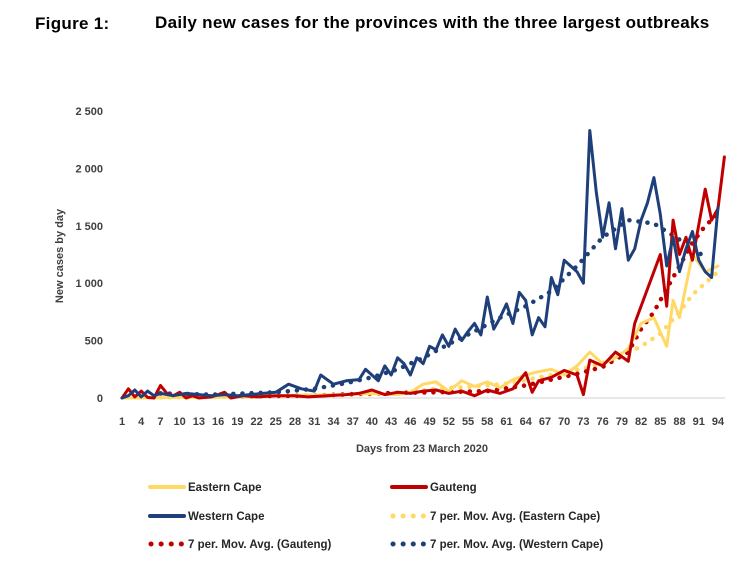  Describe the element at coordinates (453, 488) in the screenshot. I see `legend-label: Gauteng` at that location.